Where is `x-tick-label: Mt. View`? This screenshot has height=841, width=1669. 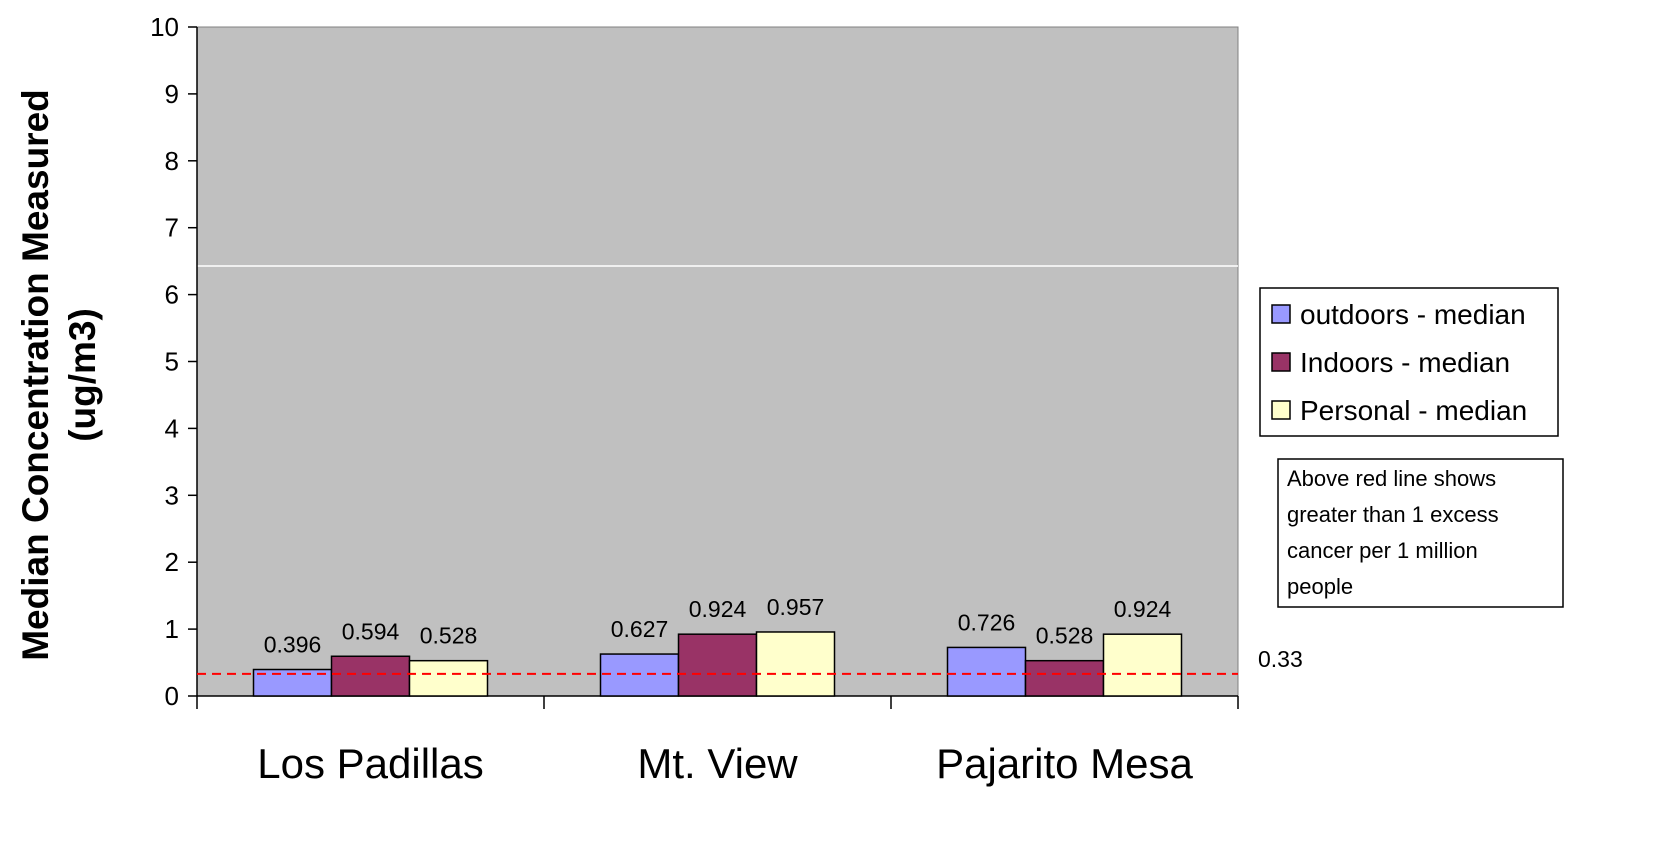 x-tick-label: Mt. View is located at coordinates (717, 763).